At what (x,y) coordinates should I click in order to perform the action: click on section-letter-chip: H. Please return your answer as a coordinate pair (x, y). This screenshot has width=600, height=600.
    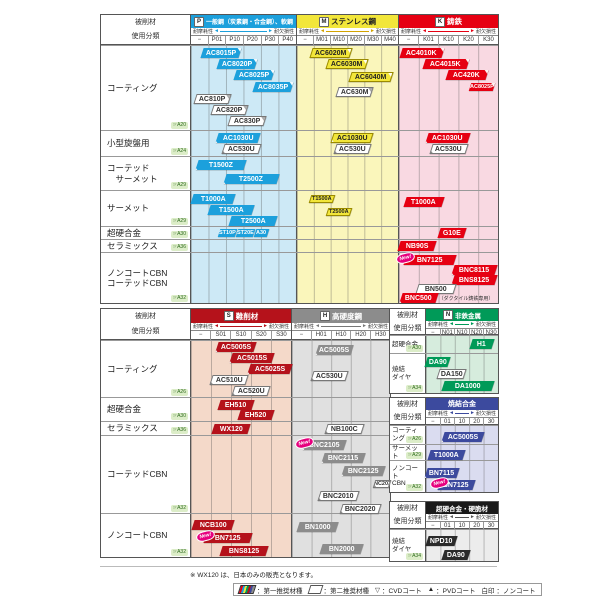
    Looking at the image, I should click on (325, 316).